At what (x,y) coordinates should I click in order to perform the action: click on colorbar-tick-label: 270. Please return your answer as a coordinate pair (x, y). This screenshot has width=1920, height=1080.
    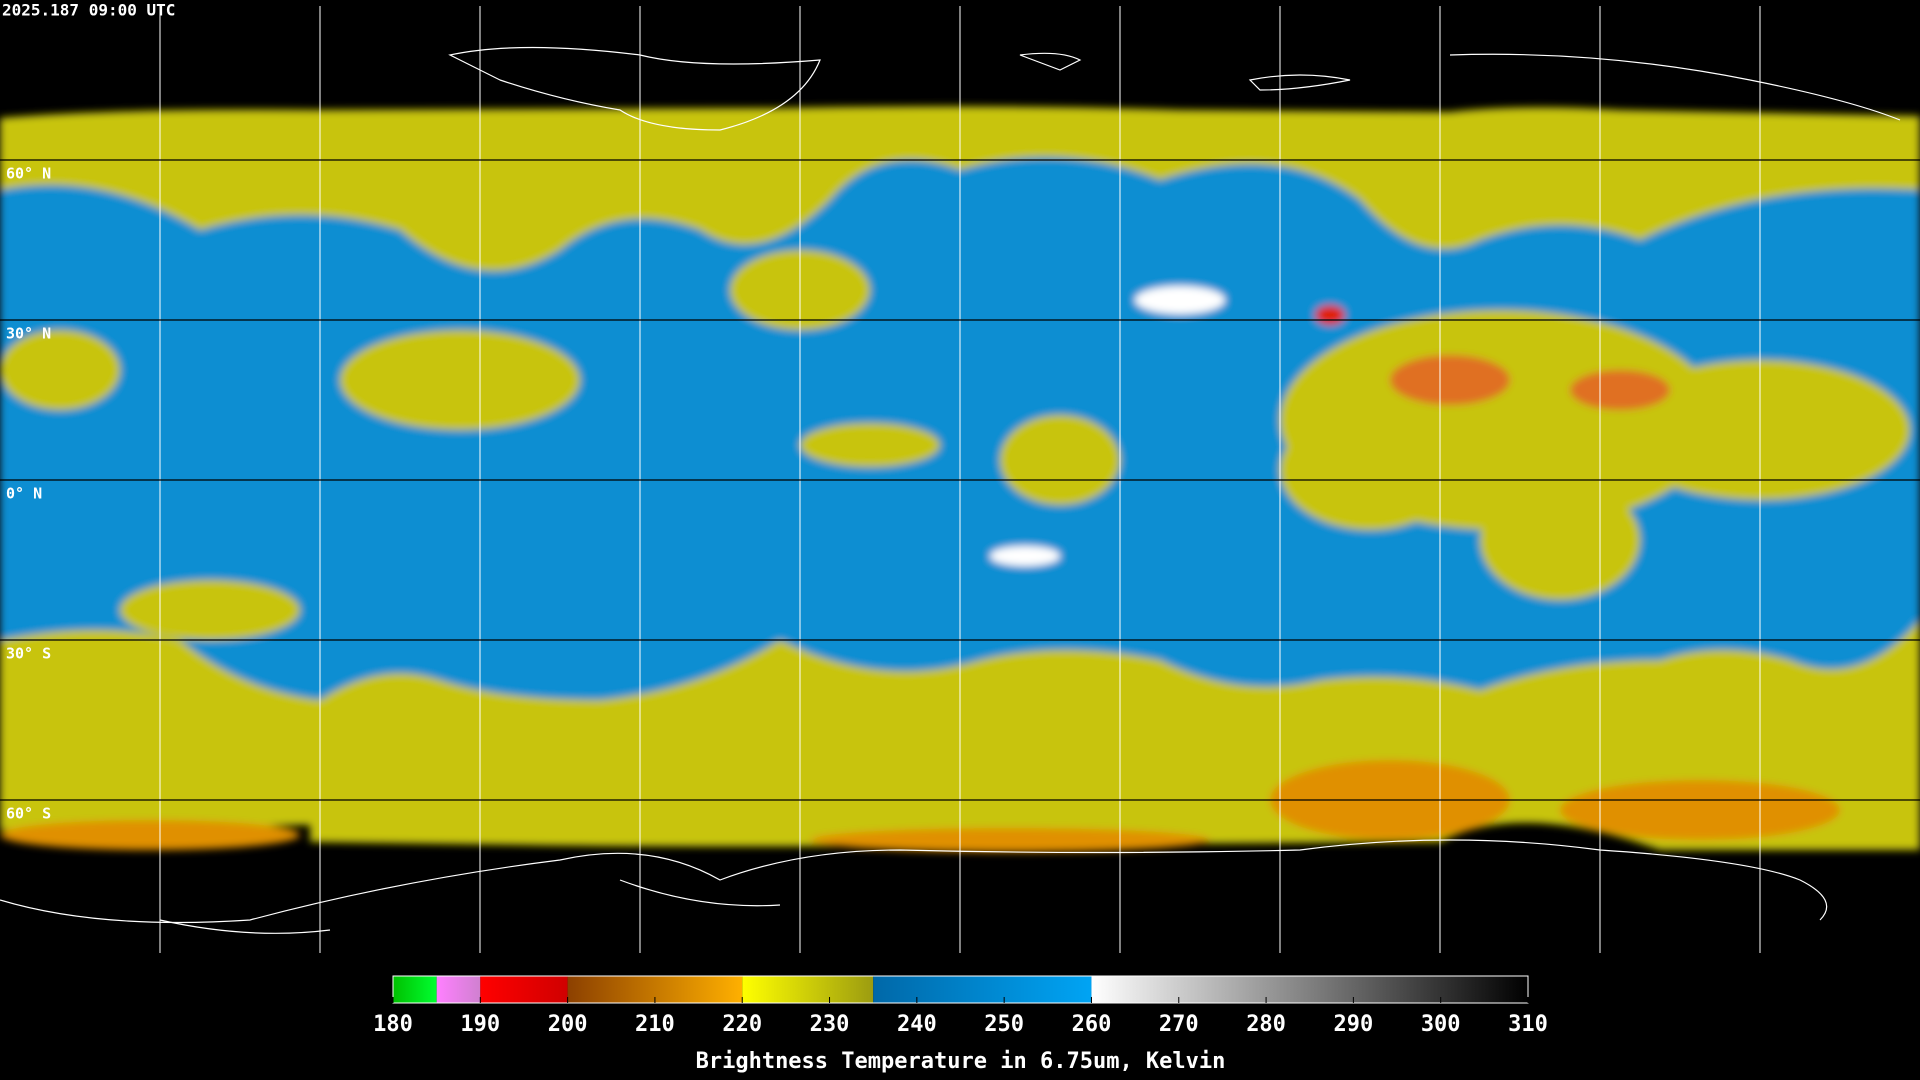
    Looking at the image, I should click on (1179, 1024).